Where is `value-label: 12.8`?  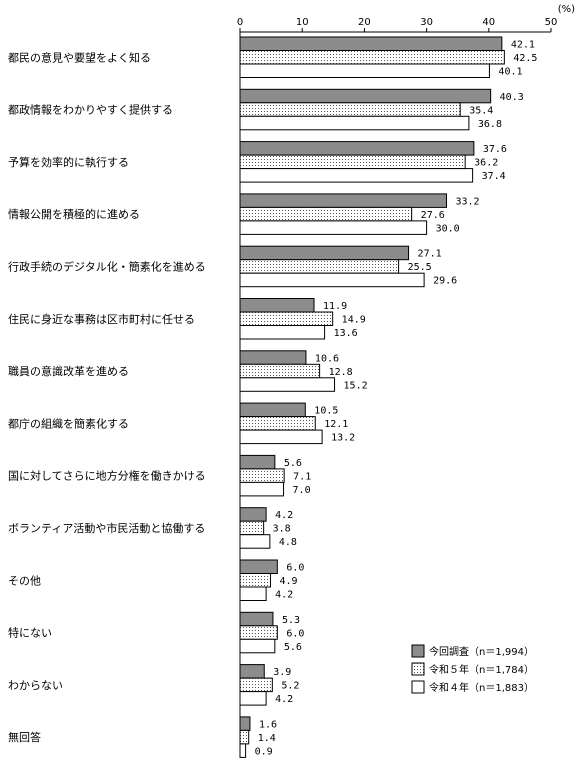
value-label: 12.8 is located at coordinates (341, 372).